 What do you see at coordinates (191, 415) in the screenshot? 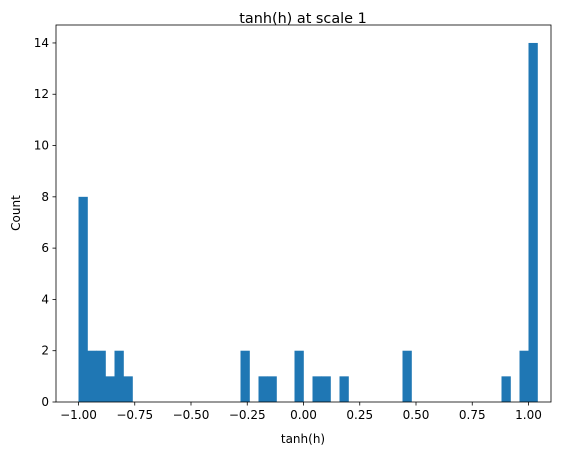
I see `x-tick-label: −0.50` at bounding box center [191, 415].